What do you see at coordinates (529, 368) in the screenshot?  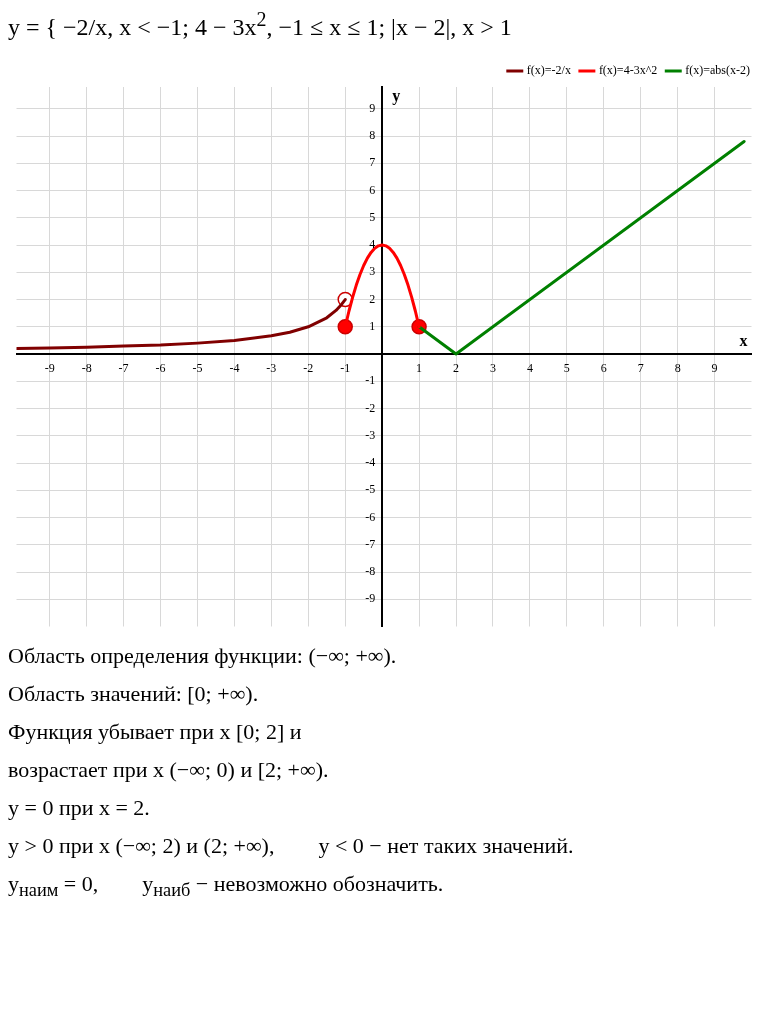 I see `x-tick-label: 4` at bounding box center [529, 368].